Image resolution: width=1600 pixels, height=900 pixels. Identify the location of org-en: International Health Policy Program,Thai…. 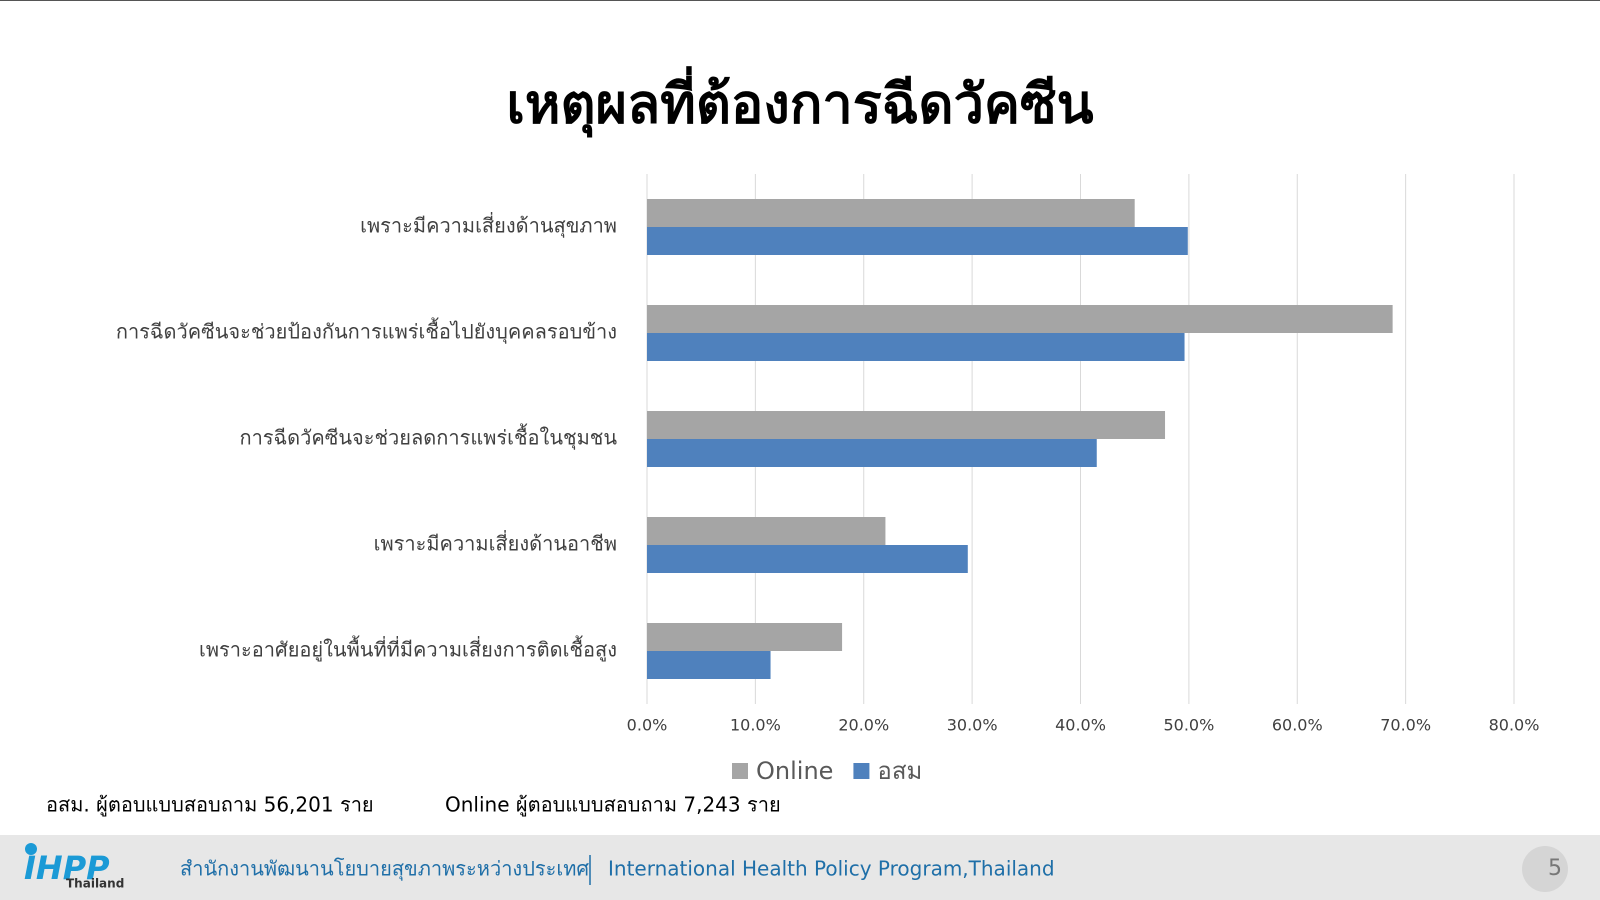
(831, 869).